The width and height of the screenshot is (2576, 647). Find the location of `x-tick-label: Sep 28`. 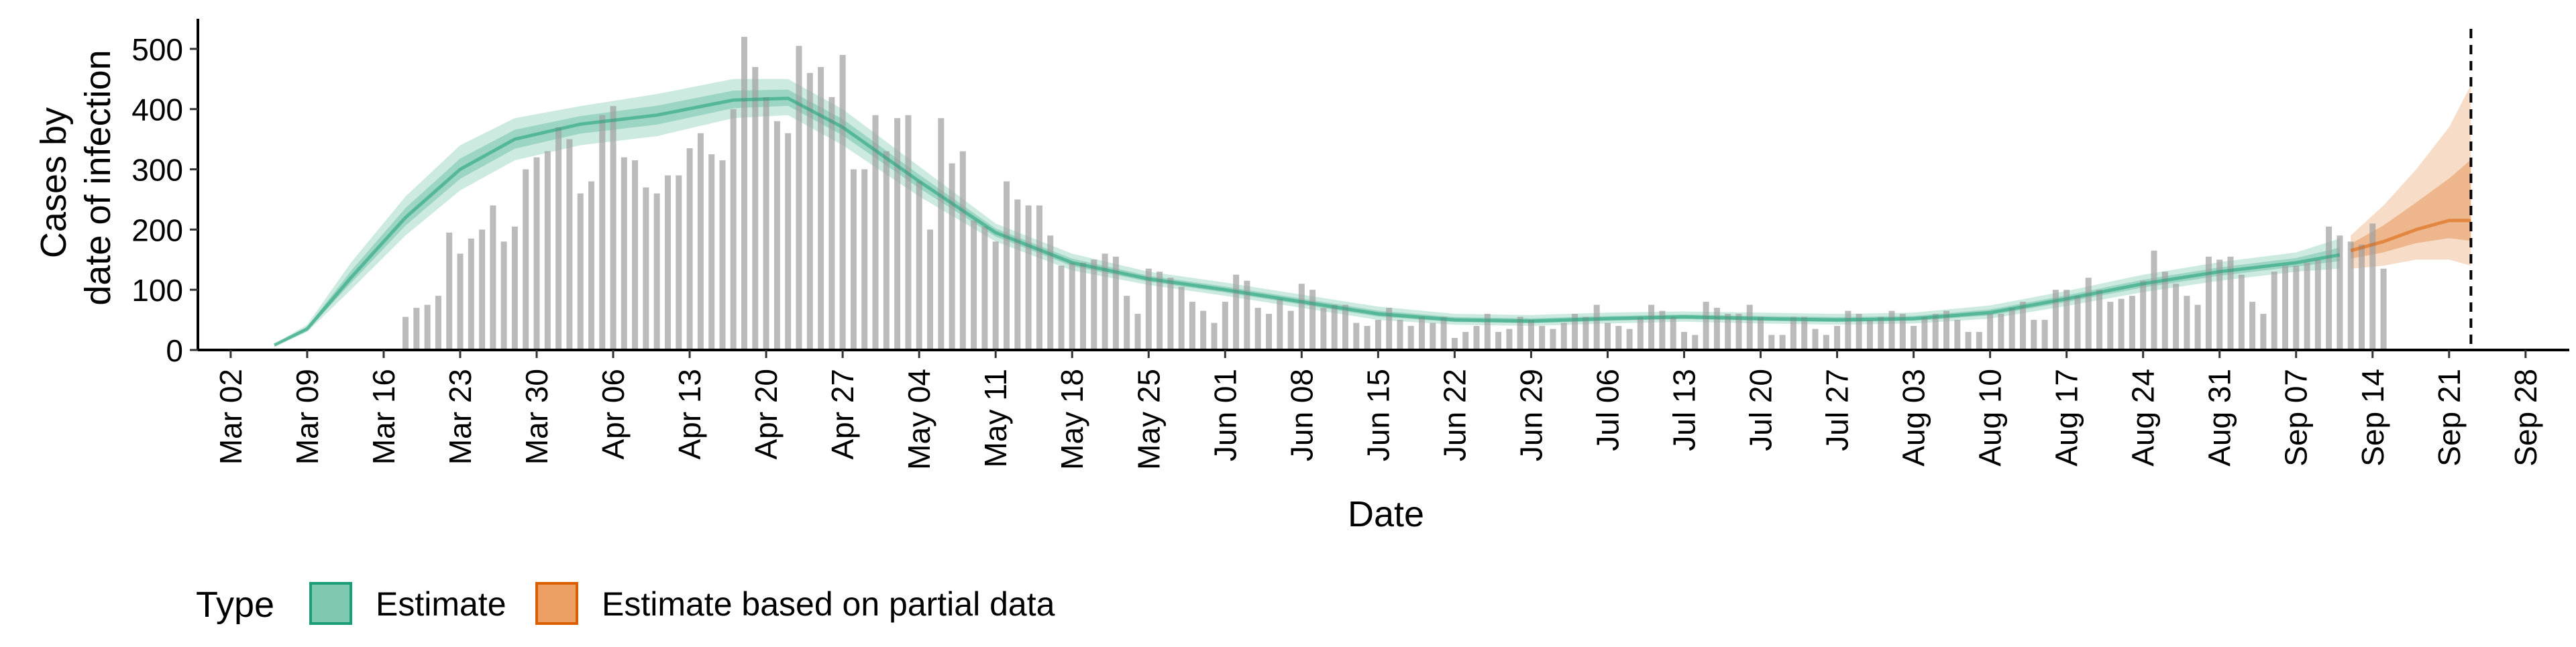

x-tick-label: Sep 28 is located at coordinates (2525, 418).